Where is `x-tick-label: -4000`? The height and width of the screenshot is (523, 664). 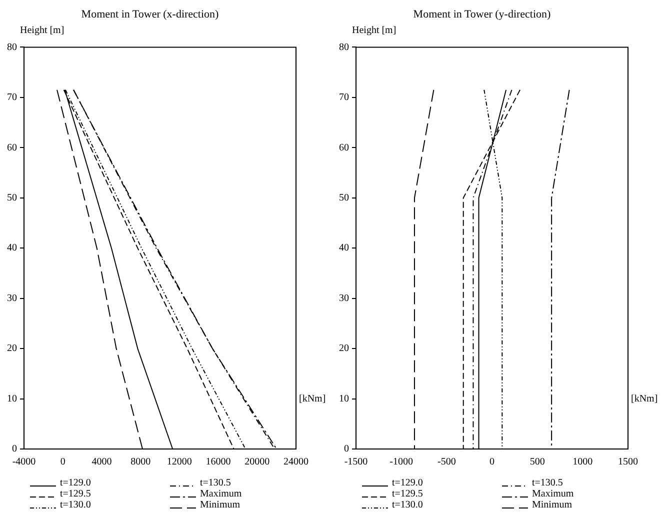
x-tick-label: -4000 is located at coordinates (24, 462).